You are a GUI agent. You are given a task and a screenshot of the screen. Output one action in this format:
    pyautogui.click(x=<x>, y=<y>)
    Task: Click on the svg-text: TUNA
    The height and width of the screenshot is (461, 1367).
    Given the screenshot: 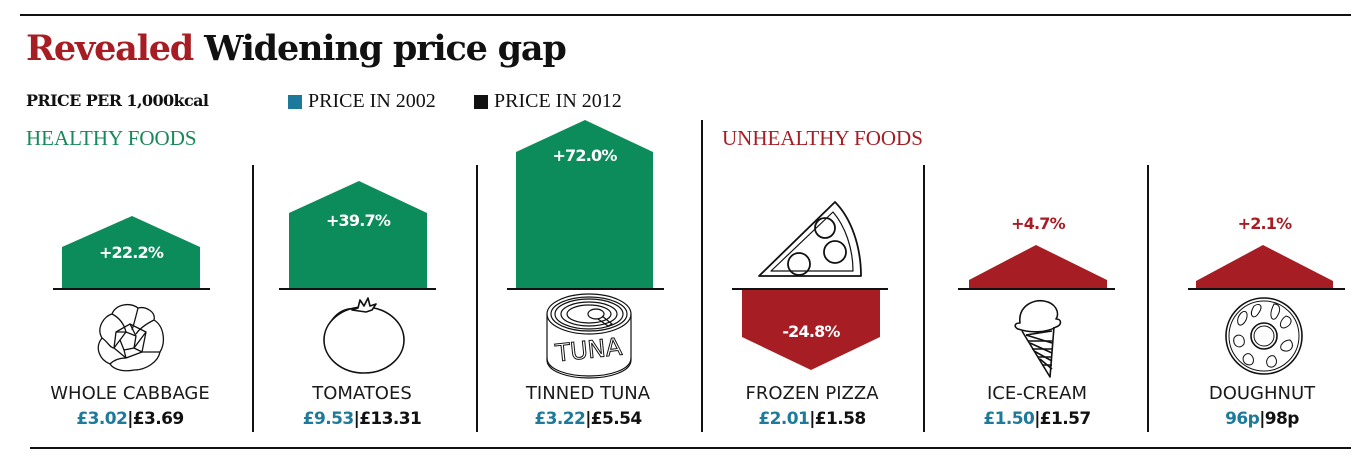 What is the action you would take?
    pyautogui.click(x=588, y=350)
    